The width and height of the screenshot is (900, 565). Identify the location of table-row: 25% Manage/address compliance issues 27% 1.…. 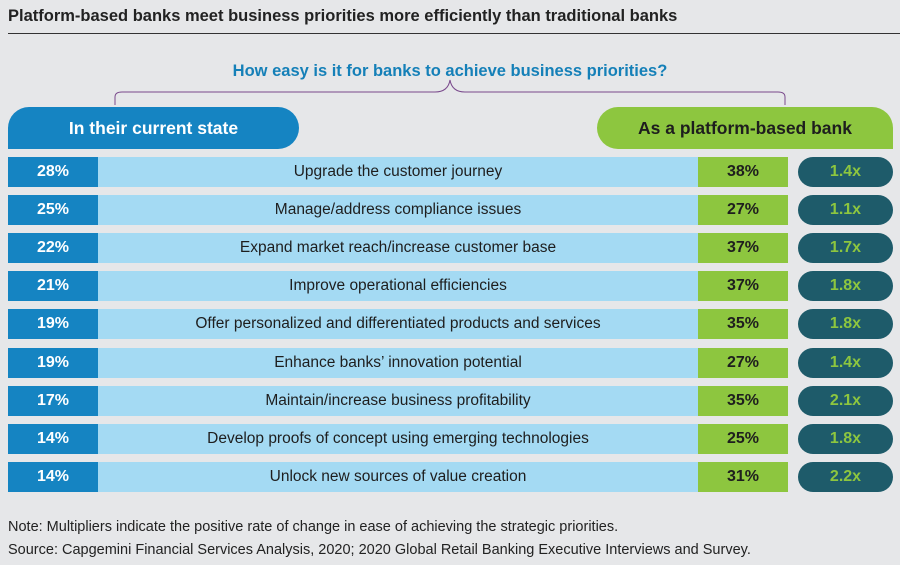
(450, 210).